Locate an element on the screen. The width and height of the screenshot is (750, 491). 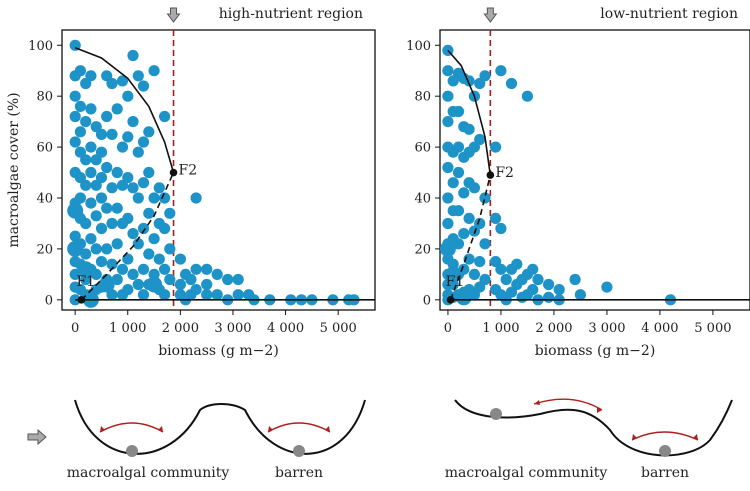
x-tick-label: 5 000 is located at coordinates (712, 328).